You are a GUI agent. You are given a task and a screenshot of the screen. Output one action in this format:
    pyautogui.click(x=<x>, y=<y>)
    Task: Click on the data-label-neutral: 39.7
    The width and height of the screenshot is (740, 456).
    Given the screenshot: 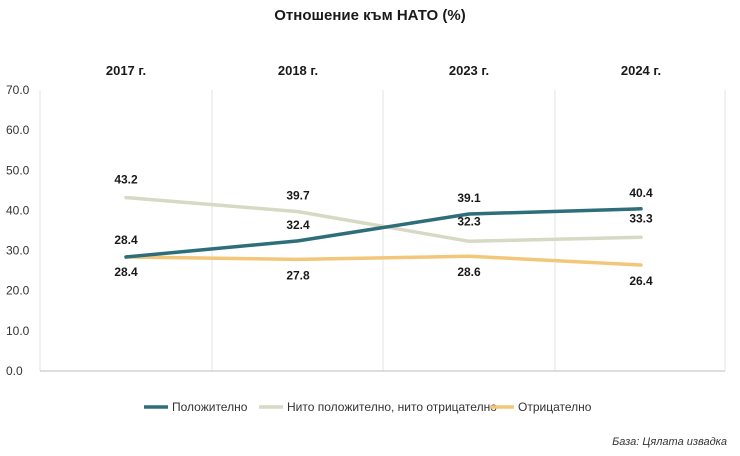 What is the action you would take?
    pyautogui.click(x=298, y=196)
    